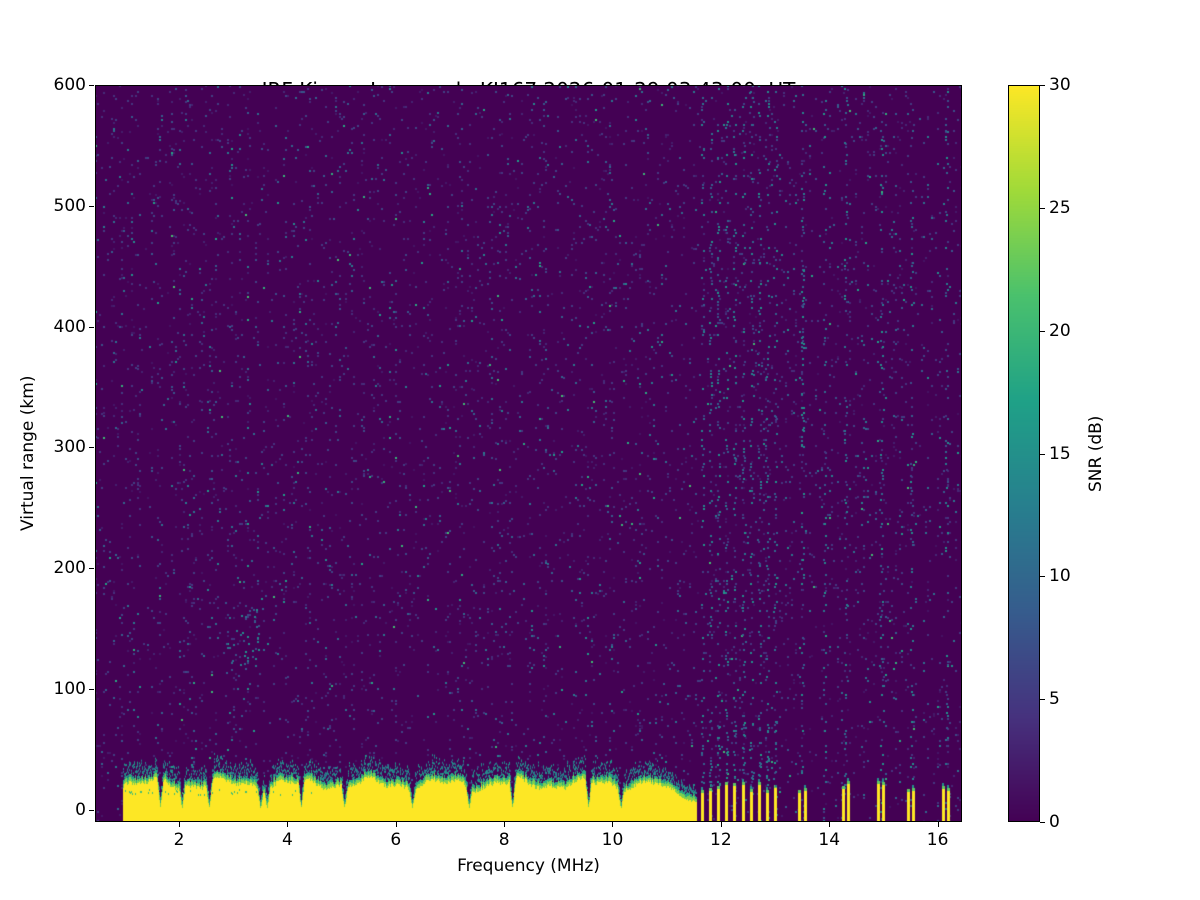  Describe the element at coordinates (69, 326) in the screenshot. I see `y-tick-label: 400` at that location.